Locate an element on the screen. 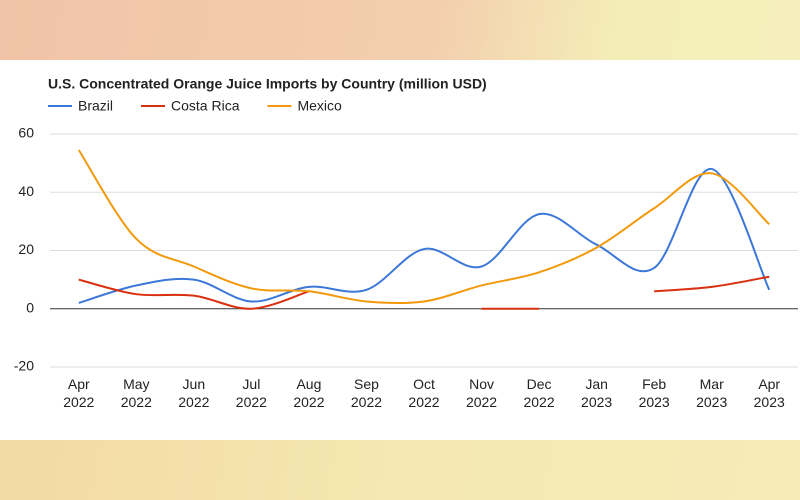  x-tick-label: Jun 2022 is located at coordinates (194, 393).